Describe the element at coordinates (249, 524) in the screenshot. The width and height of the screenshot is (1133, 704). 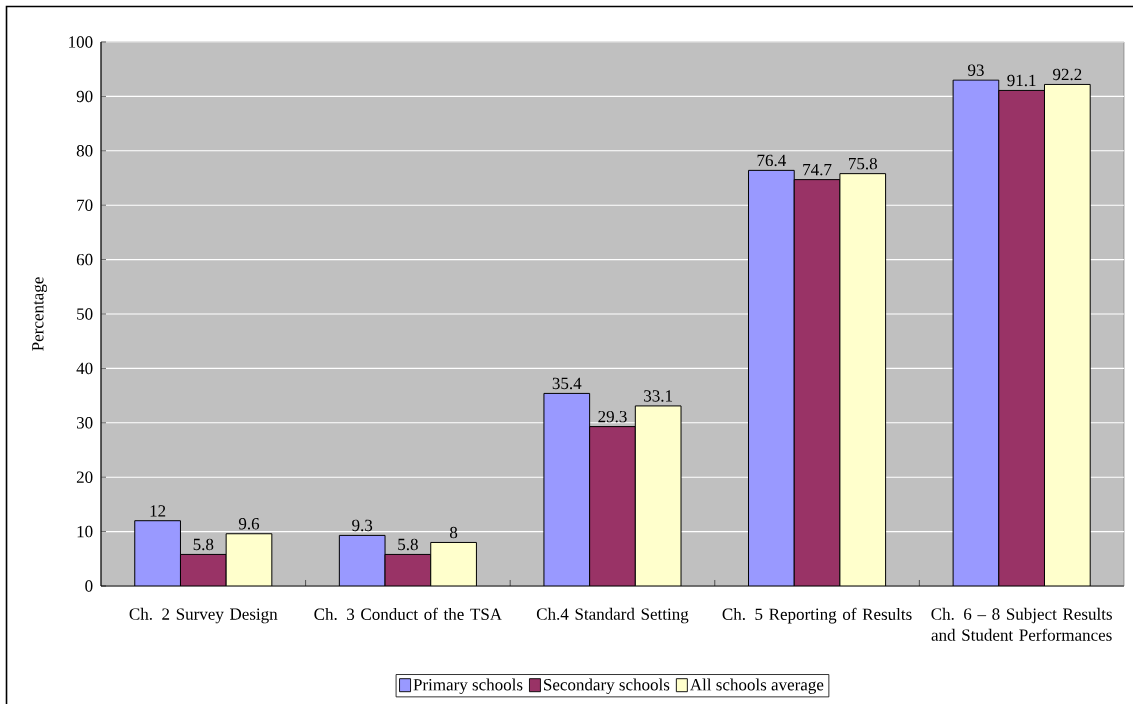
I see `data-label: 9.6` at that location.